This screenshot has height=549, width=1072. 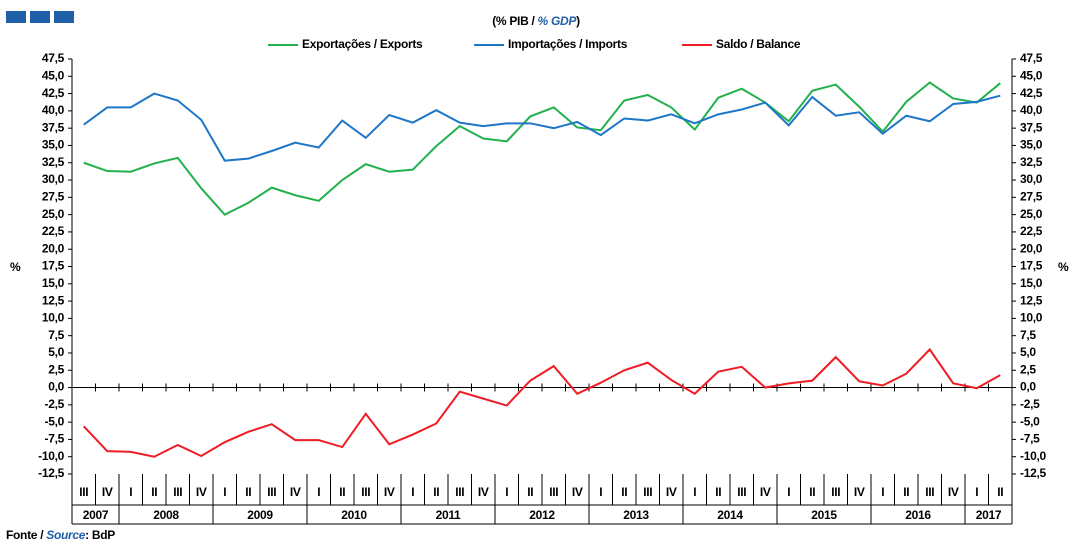 What do you see at coordinates (1028, 387) in the screenshot?
I see `y2-tick-label: 0,0` at bounding box center [1028, 387].